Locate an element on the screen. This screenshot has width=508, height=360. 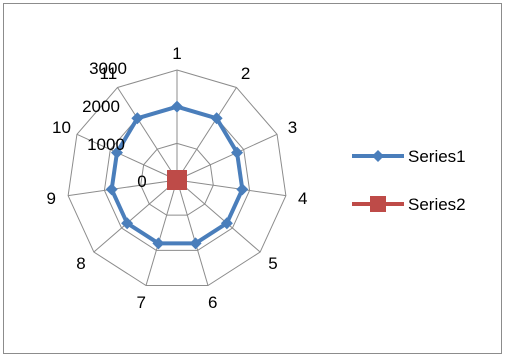
category-label: 11 is located at coordinates (109, 73).